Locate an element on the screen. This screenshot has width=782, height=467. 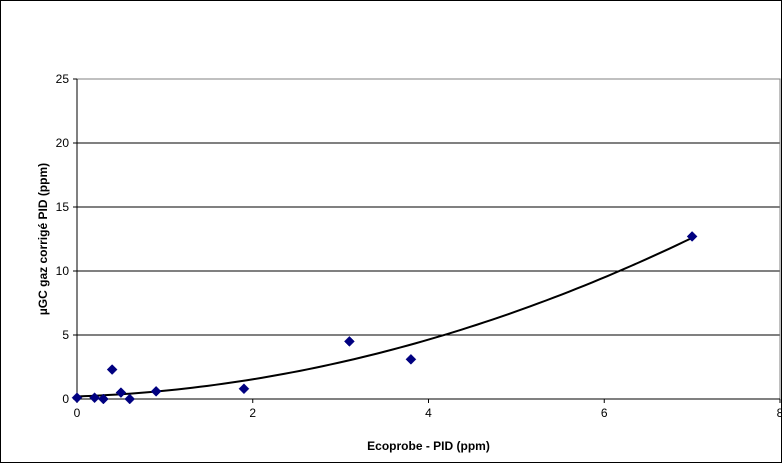
x-tick-label: 6 is located at coordinates (604, 413).